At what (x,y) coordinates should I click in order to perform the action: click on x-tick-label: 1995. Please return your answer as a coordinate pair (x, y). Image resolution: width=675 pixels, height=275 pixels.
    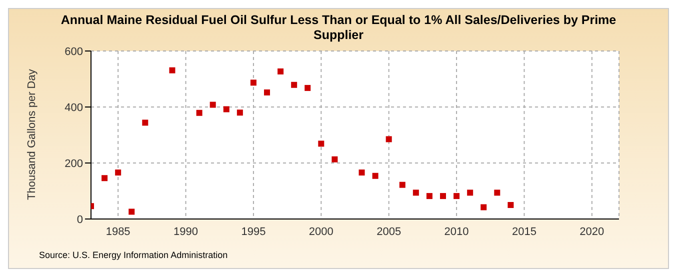
    Looking at the image, I should click on (253, 232).